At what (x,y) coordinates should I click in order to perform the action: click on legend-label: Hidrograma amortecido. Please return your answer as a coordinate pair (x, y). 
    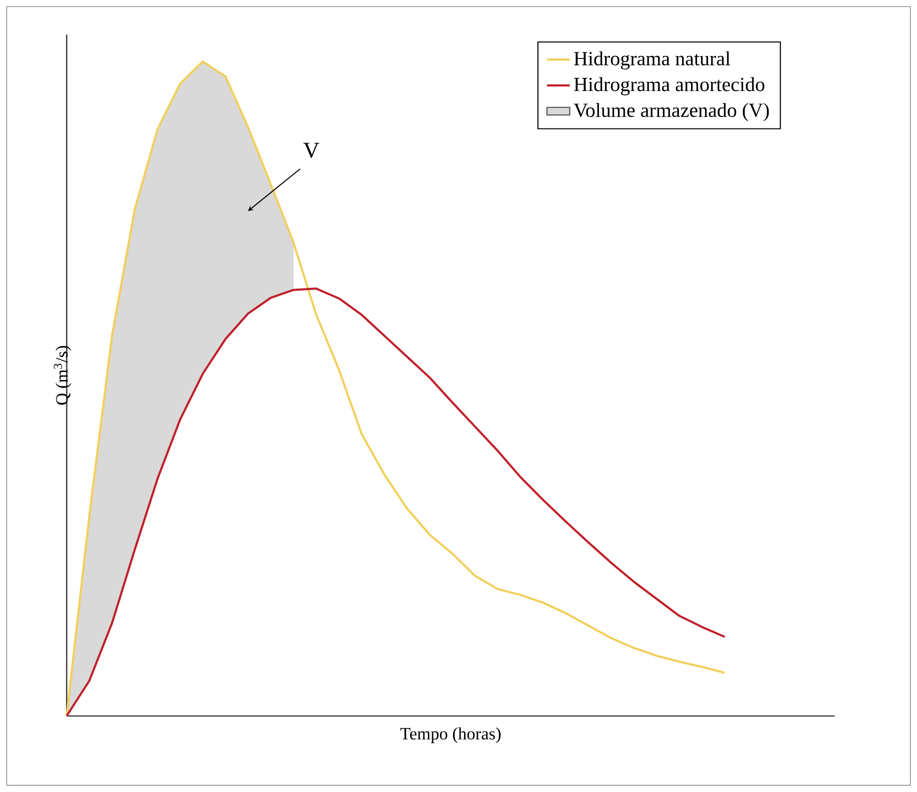
    Looking at the image, I should click on (669, 86).